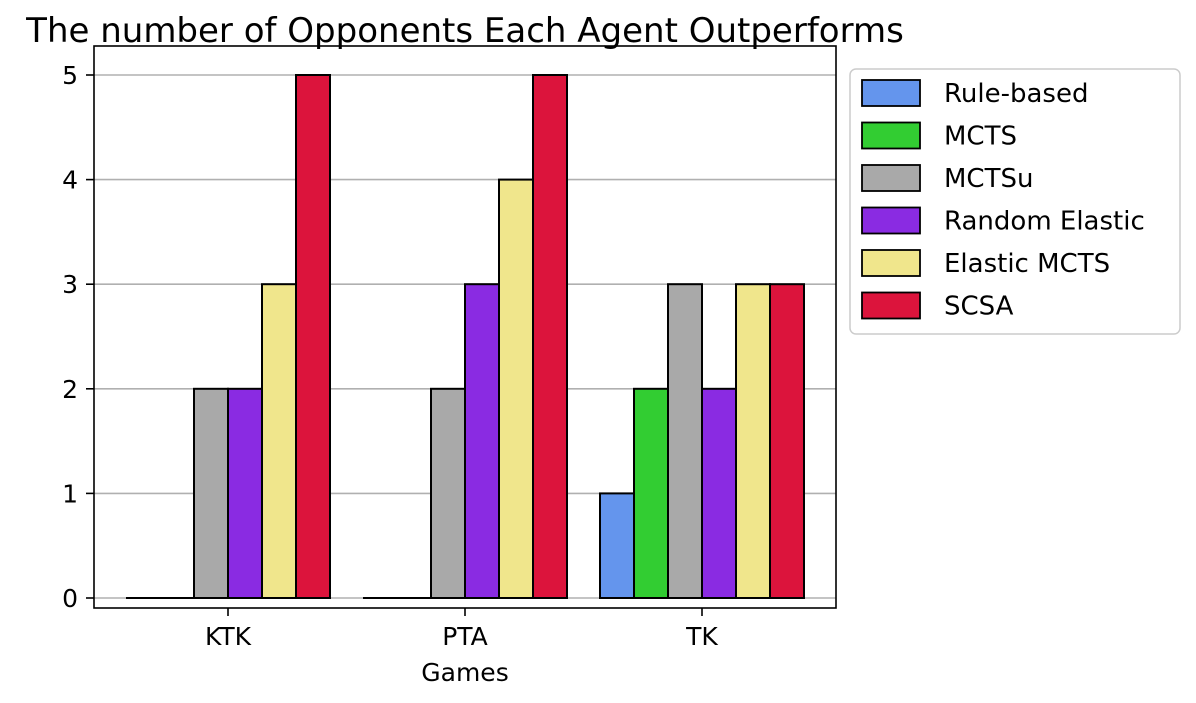 Image resolution: width=1196 pixels, height=703 pixels. What do you see at coordinates (465, 636) in the screenshot?
I see `x-tick-label: PTA` at bounding box center [465, 636].